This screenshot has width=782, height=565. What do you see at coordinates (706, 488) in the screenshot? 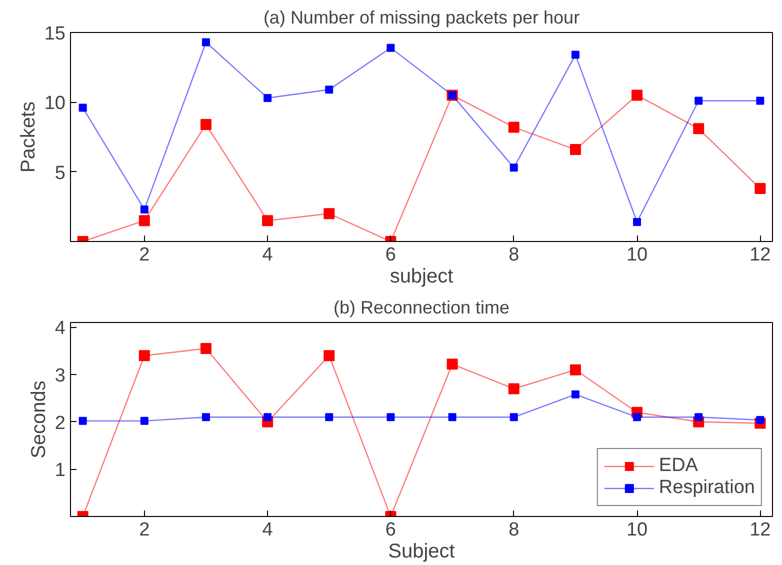
I see `legend-label: Respiration` at bounding box center [706, 488].